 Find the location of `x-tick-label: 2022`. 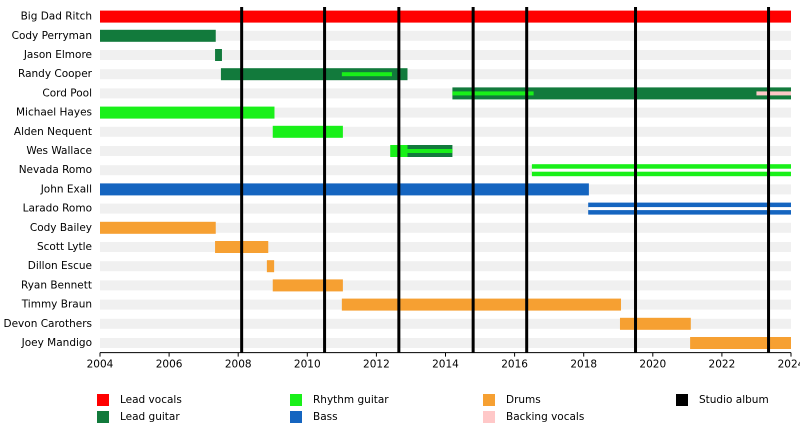

x-tick-label: 2022 is located at coordinates (722, 365).